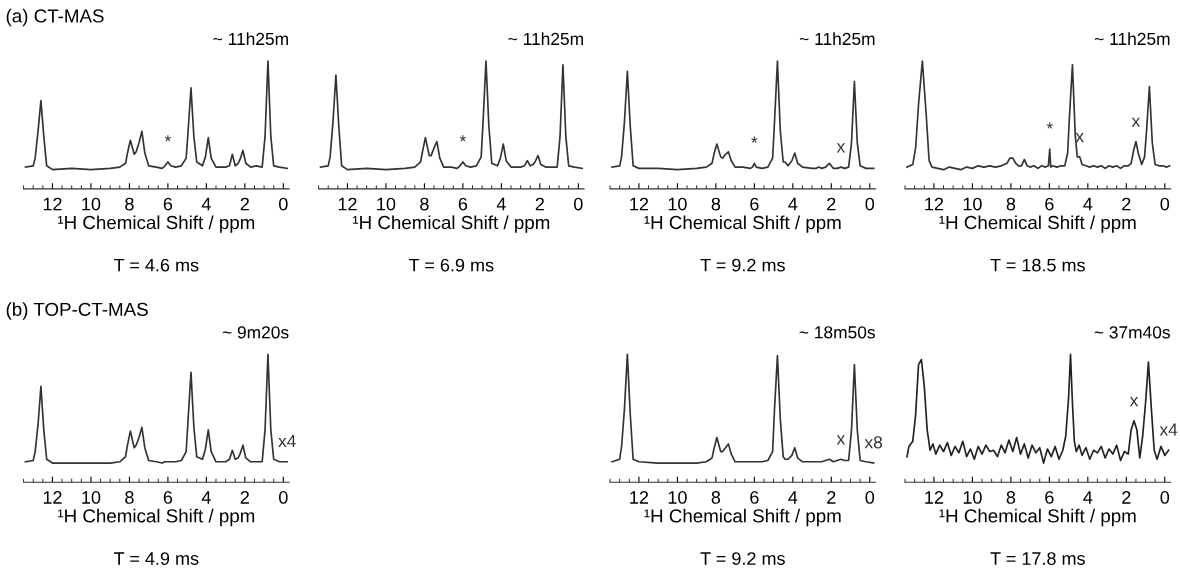  Describe the element at coordinates (1037, 265) in the screenshot. I see `text: T = 18.5 ms` at that location.